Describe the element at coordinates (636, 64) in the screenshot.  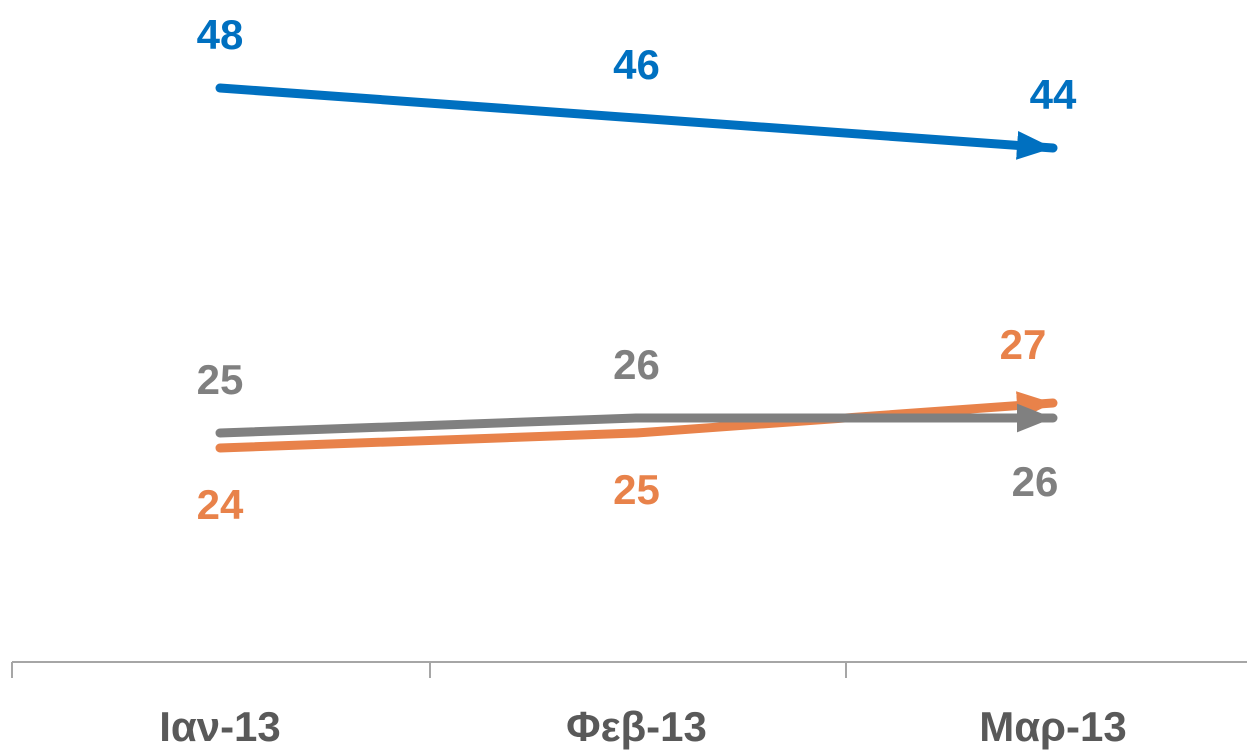
I see `data-label: 46` at that location.